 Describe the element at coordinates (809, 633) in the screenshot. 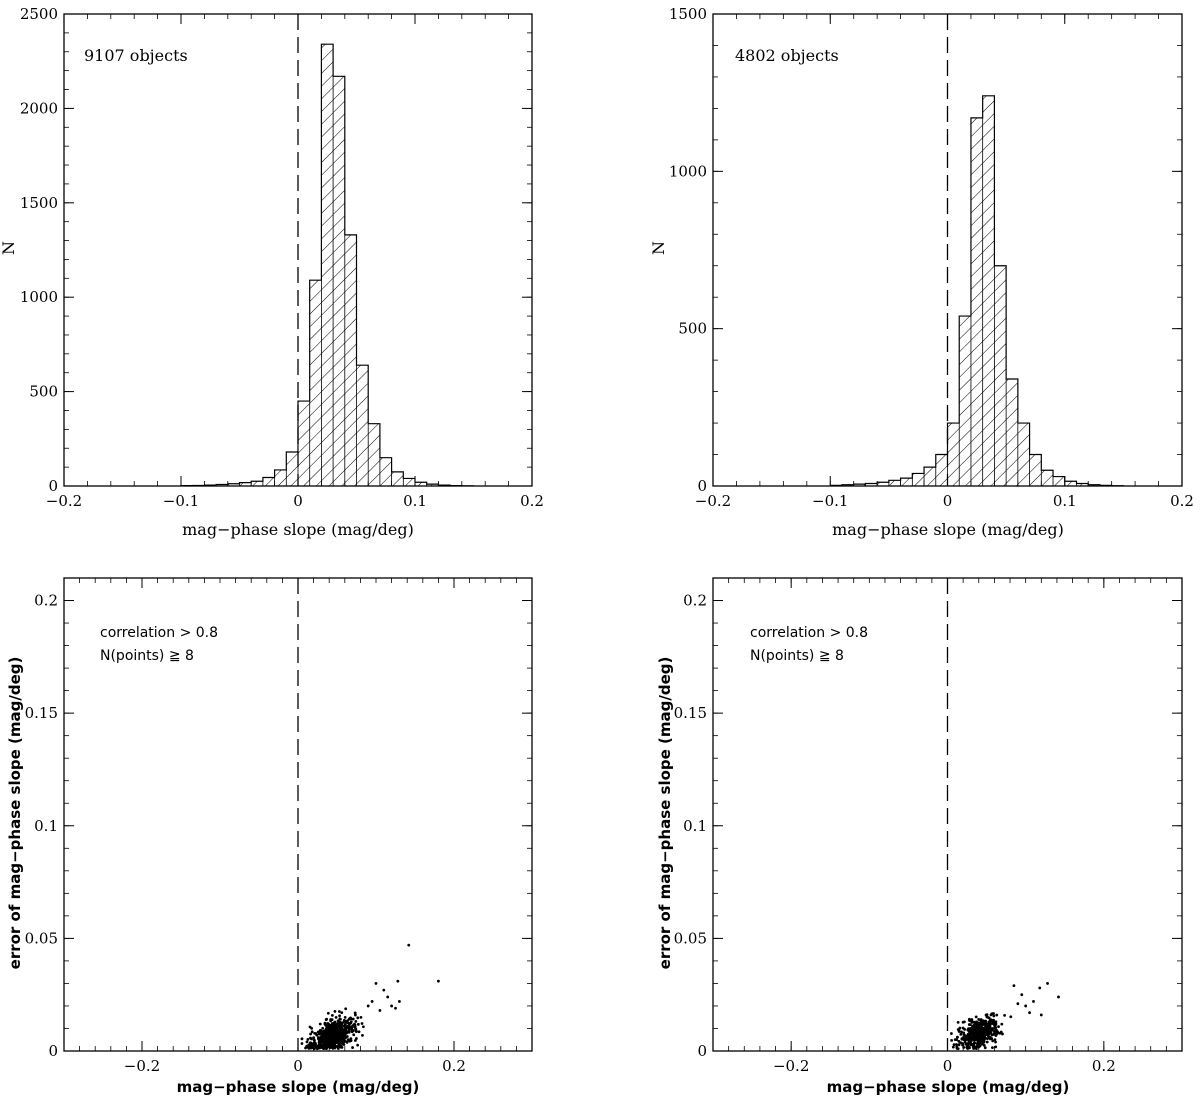

I see `correlation-annotation: correlation > 0.8` at that location.